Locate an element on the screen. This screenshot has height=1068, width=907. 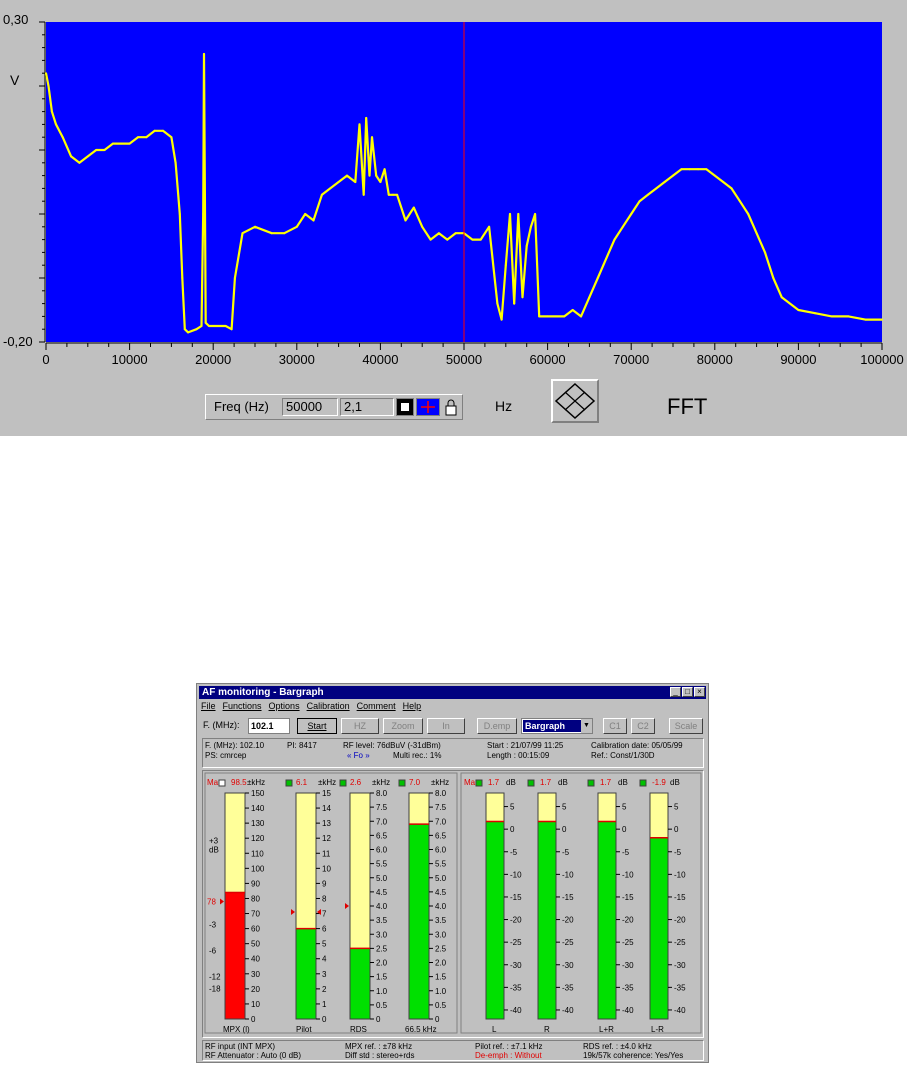
view-select: Bargraph ▼ is located at coordinates (557, 726).